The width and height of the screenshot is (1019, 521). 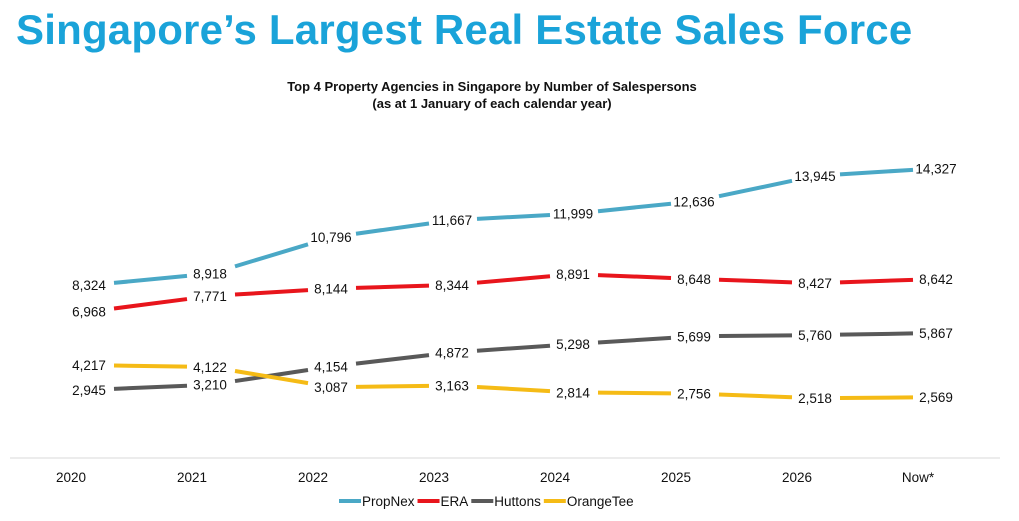 I want to click on x-tick-label: 2022, so click(x=313, y=477).